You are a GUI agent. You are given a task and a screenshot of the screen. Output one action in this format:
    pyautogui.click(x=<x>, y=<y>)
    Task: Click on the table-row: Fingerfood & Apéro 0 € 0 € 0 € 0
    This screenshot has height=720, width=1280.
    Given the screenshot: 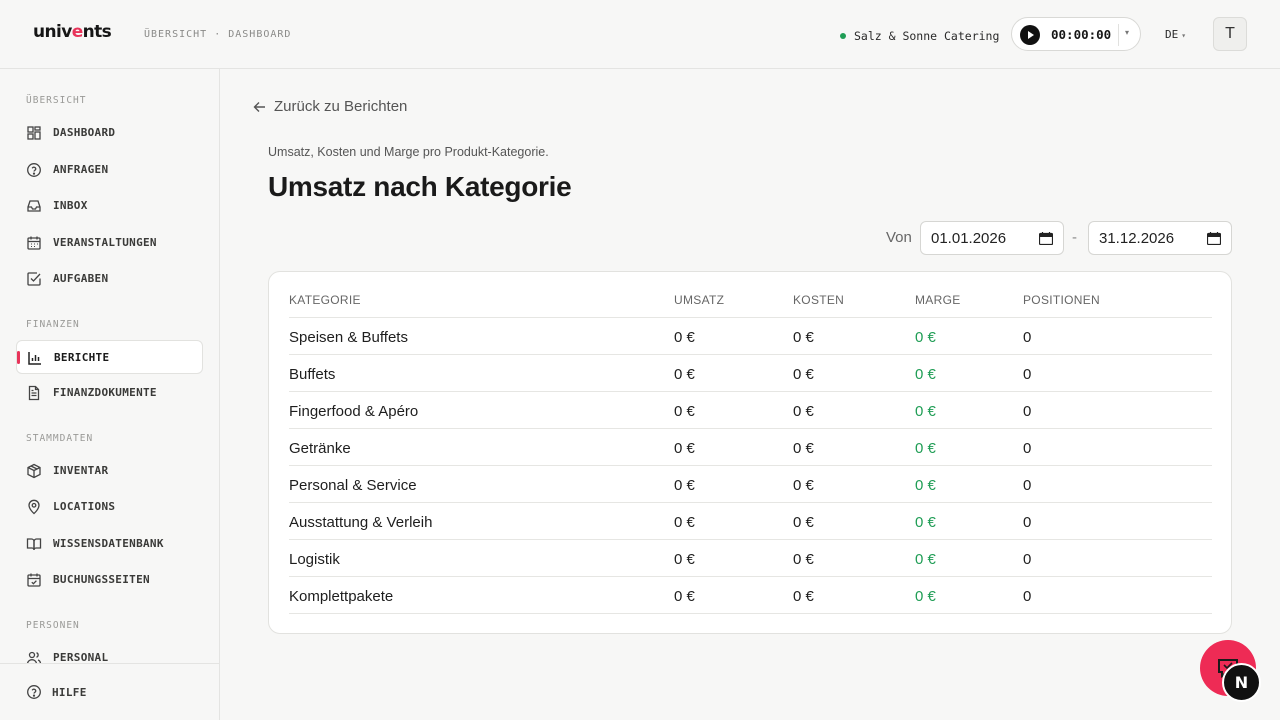 What is the action you would take?
    pyautogui.click(x=750, y=410)
    